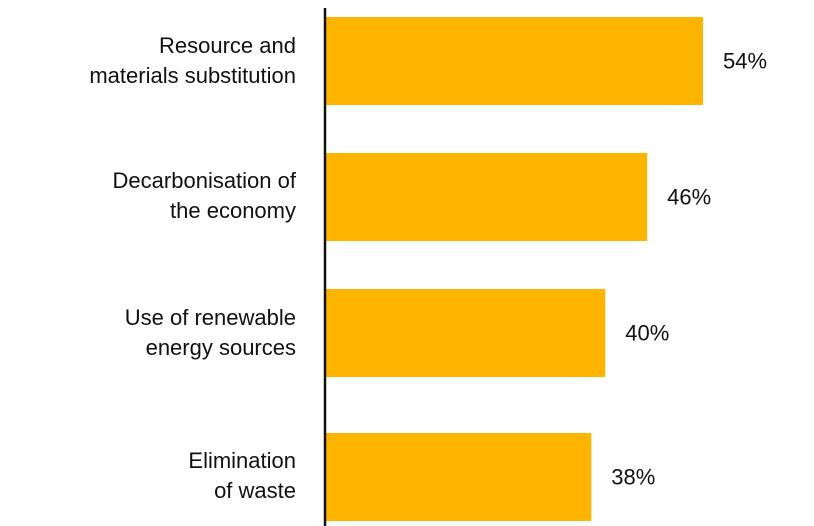 The image size is (814, 526). I want to click on category-label-line: materials substitution, so click(192, 75).